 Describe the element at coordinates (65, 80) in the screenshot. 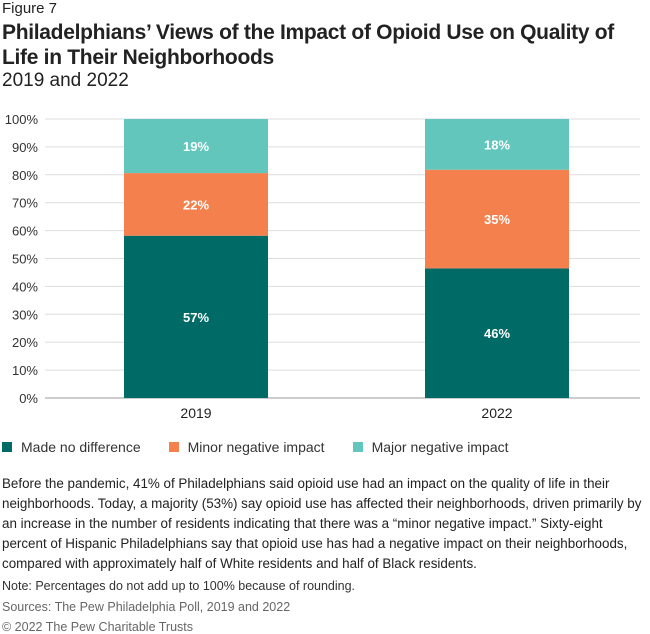

I see `chart-subtitle: 2019 and 2022` at that location.